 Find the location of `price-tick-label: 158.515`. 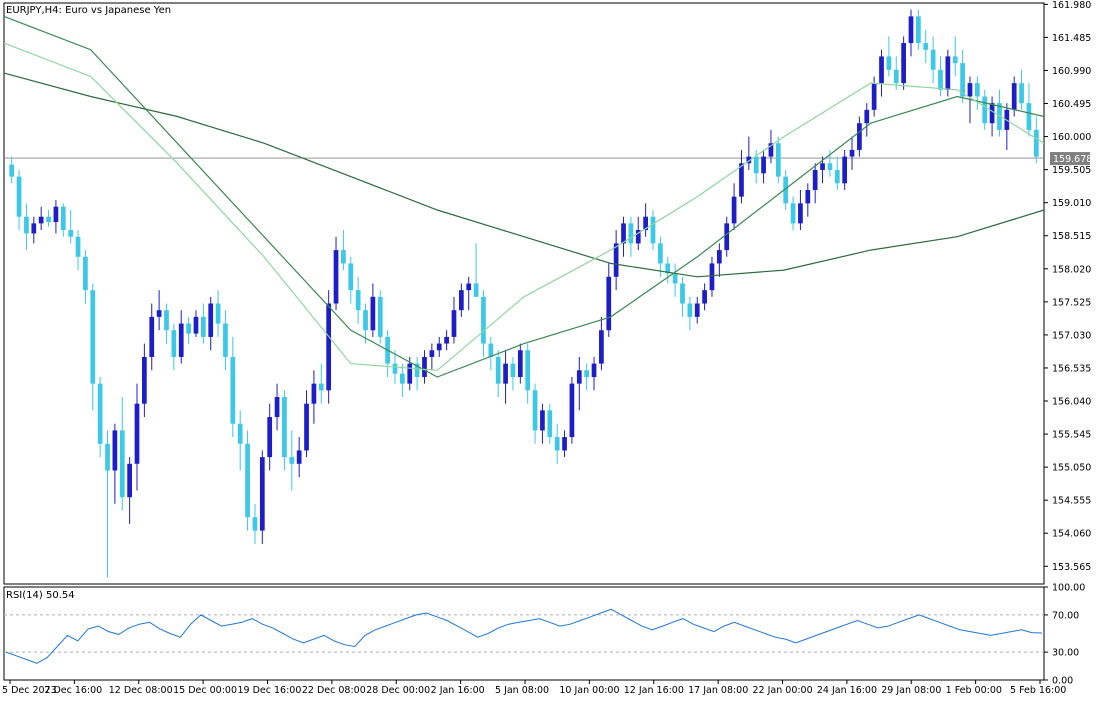

price-tick-label: 158.515 is located at coordinates (1071, 236).